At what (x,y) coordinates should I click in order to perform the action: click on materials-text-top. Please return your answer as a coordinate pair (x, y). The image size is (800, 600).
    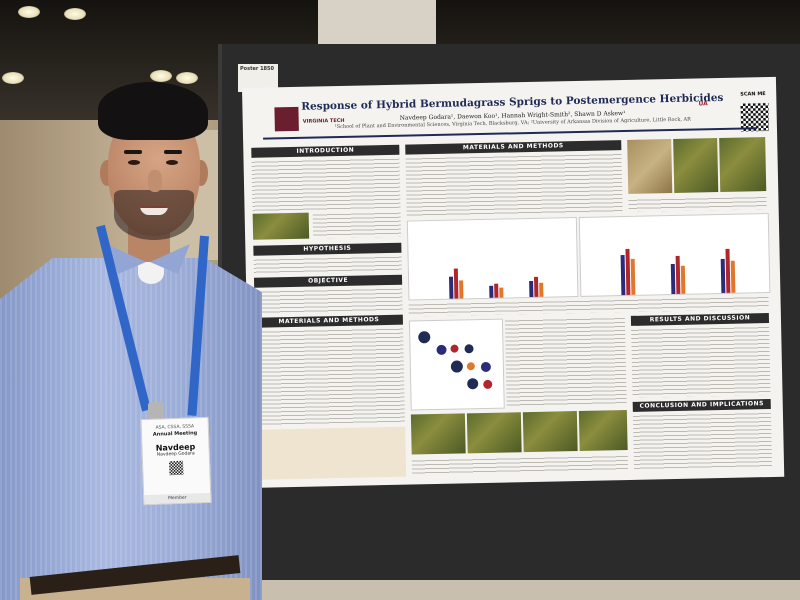
    Looking at the image, I should click on (514, 184).